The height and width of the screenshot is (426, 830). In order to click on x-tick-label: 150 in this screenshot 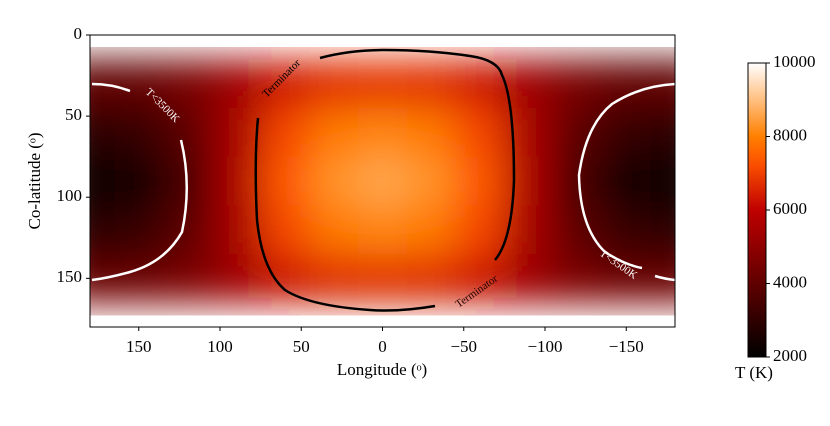, I will do `click(139, 346)`.